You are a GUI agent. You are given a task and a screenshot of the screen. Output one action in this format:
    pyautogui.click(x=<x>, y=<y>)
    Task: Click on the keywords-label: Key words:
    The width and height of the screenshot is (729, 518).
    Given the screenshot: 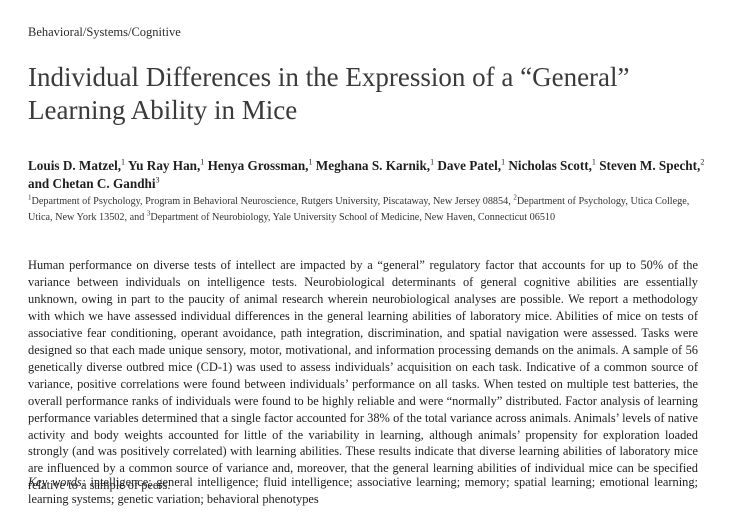 What is the action you would take?
    pyautogui.click(x=57, y=482)
    